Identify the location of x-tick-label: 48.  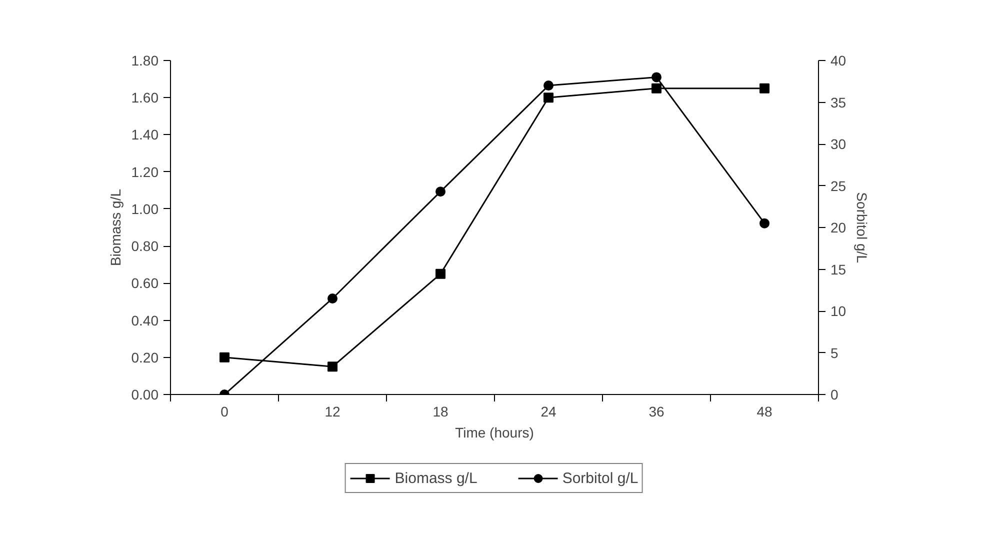
(764, 412).